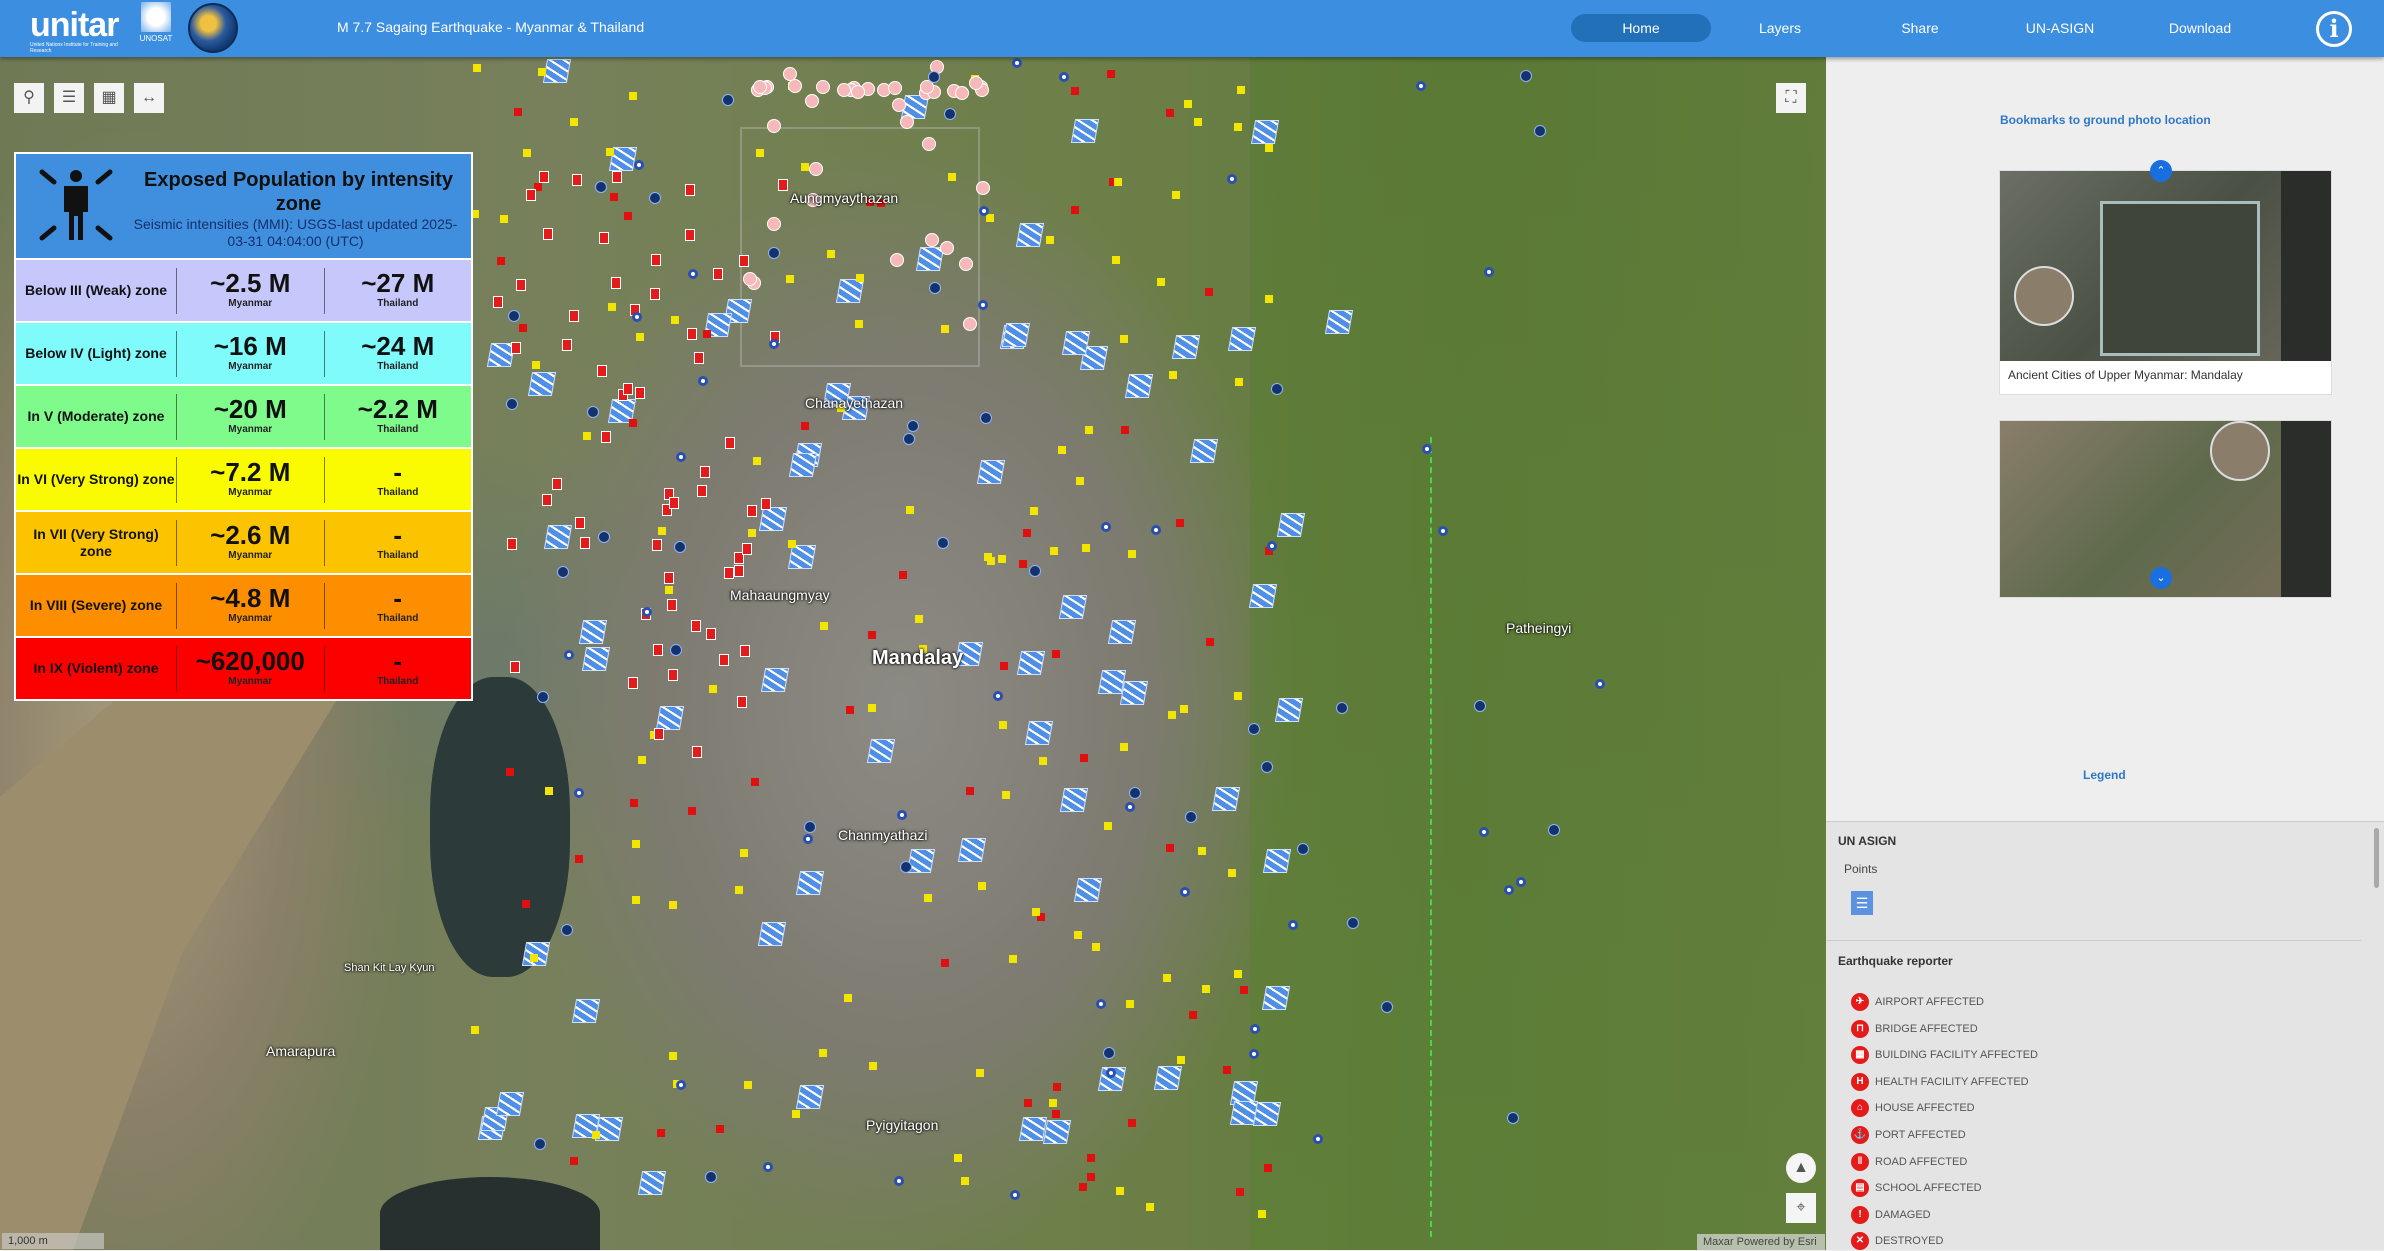 This screenshot has width=2384, height=1251. Describe the element at coordinates (2334, 29) in the screenshot. I see `info-icon: i` at that location.